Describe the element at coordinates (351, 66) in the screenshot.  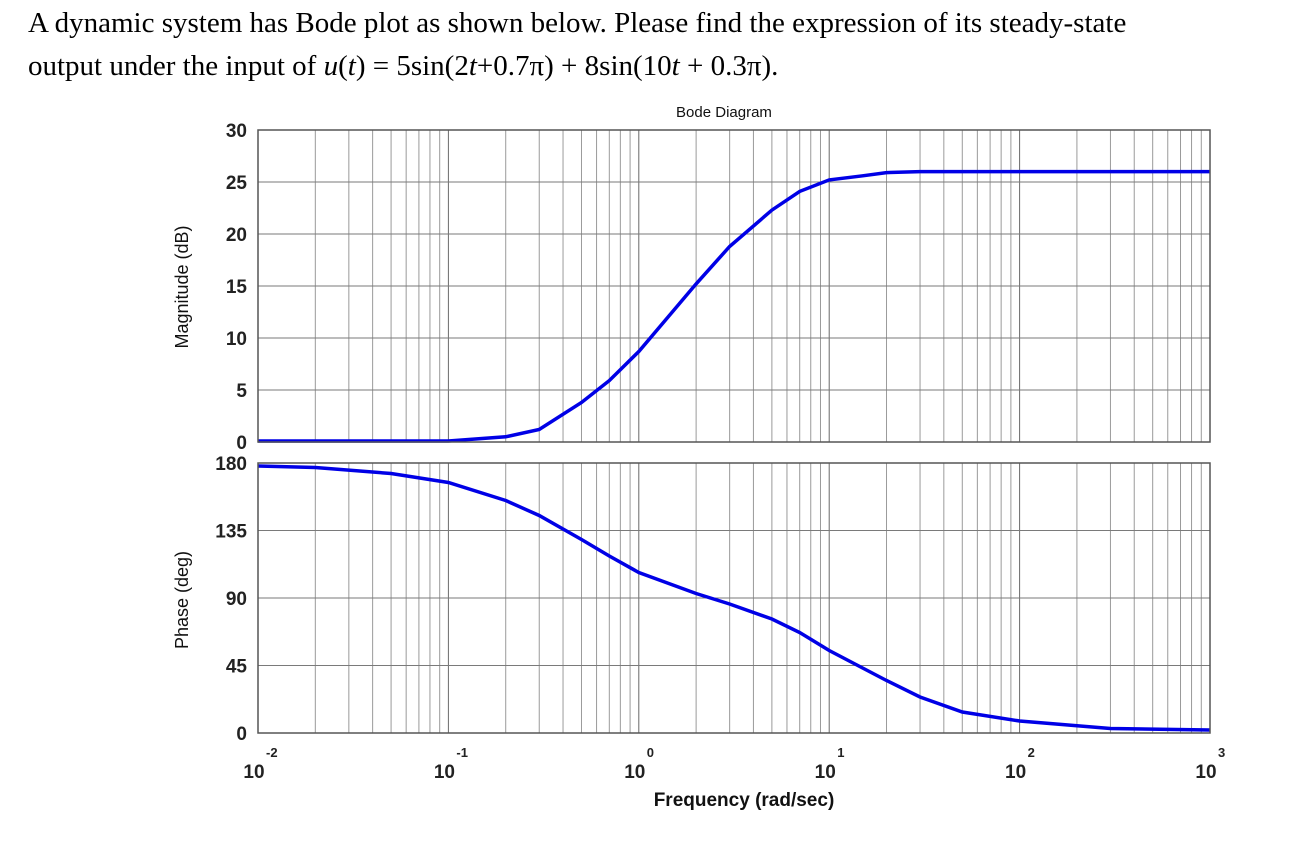
I see `math-t: t` at that location.